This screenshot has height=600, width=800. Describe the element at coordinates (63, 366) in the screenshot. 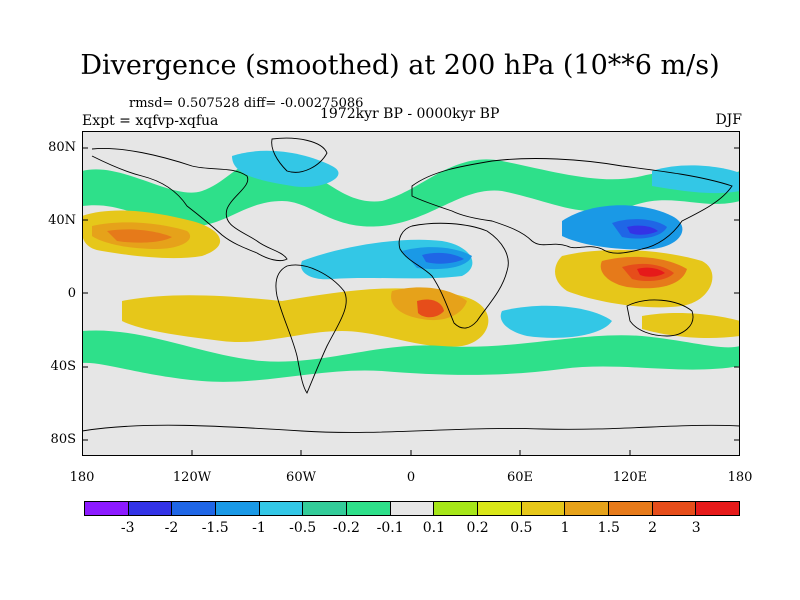

I see `lat-label: 40S` at that location.